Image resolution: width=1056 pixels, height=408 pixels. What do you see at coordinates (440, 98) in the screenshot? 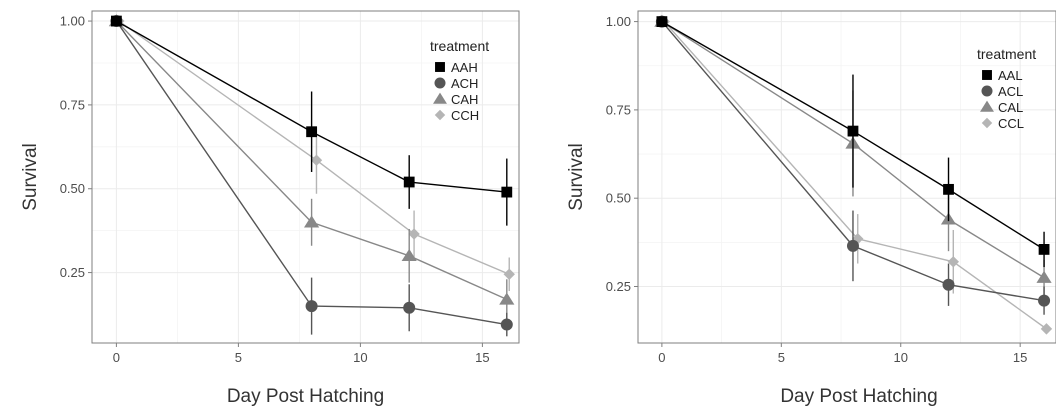
I see `legend-key-CAH` at bounding box center [440, 98].